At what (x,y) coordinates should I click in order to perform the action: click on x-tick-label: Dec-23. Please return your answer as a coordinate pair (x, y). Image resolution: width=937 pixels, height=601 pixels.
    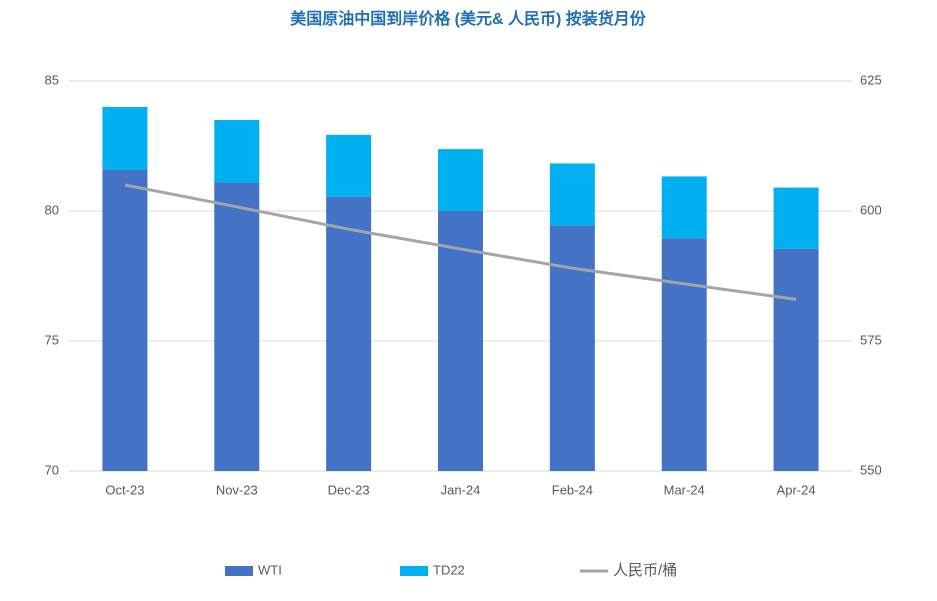
    Looking at the image, I should click on (349, 489).